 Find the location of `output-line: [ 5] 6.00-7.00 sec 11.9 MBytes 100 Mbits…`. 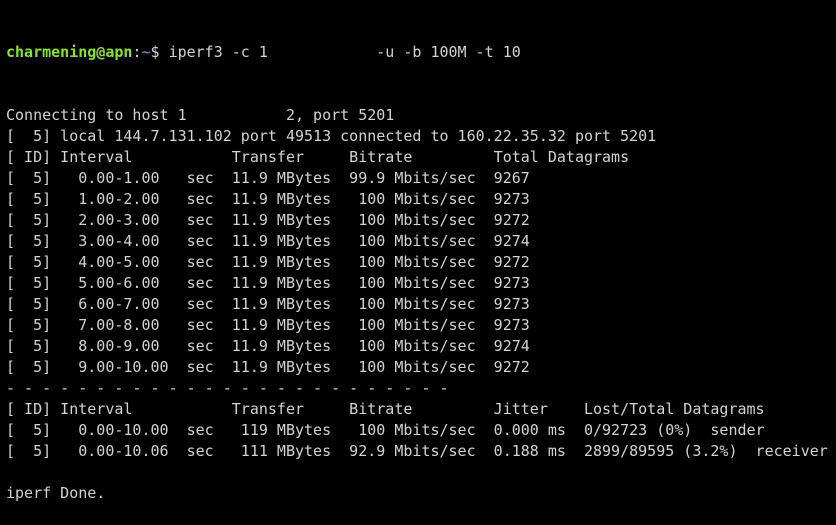

output-line: [ 5] 6.00-7.00 sec 11.9 MBytes 100 Mbits… is located at coordinates (268, 304).